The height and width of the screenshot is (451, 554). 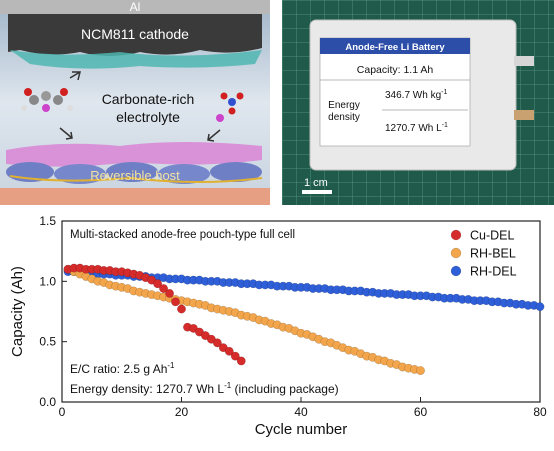 What do you see at coordinates (148, 99) in the screenshot?
I see `electrolyte-label-line1: Carbonate-rich` at bounding box center [148, 99].